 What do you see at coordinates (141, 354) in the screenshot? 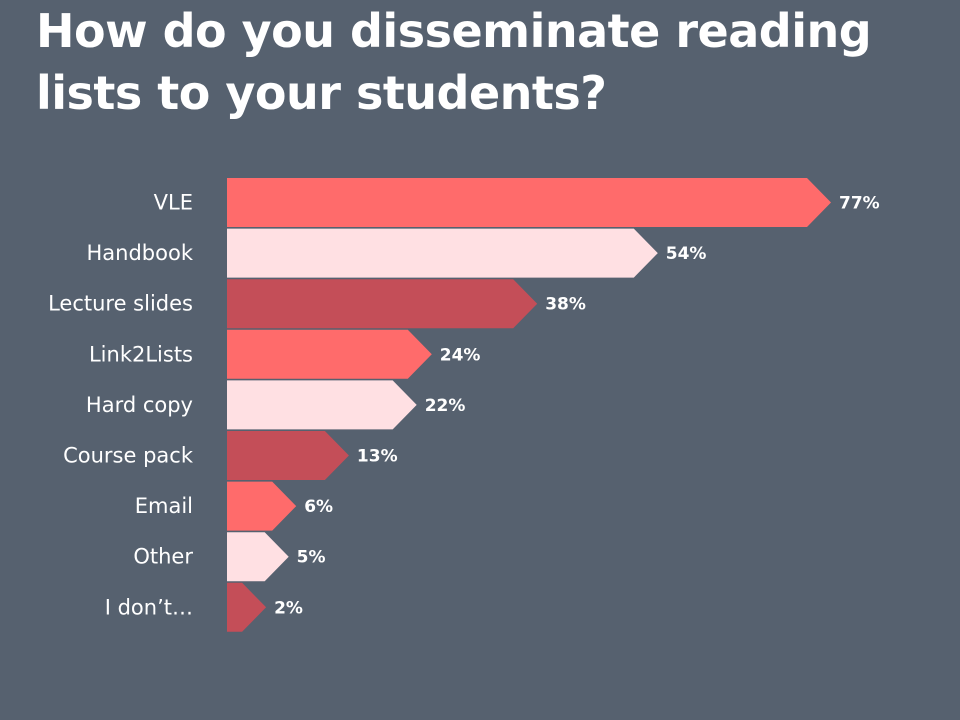
I see `category-label-3: Link2Lists` at bounding box center [141, 354].